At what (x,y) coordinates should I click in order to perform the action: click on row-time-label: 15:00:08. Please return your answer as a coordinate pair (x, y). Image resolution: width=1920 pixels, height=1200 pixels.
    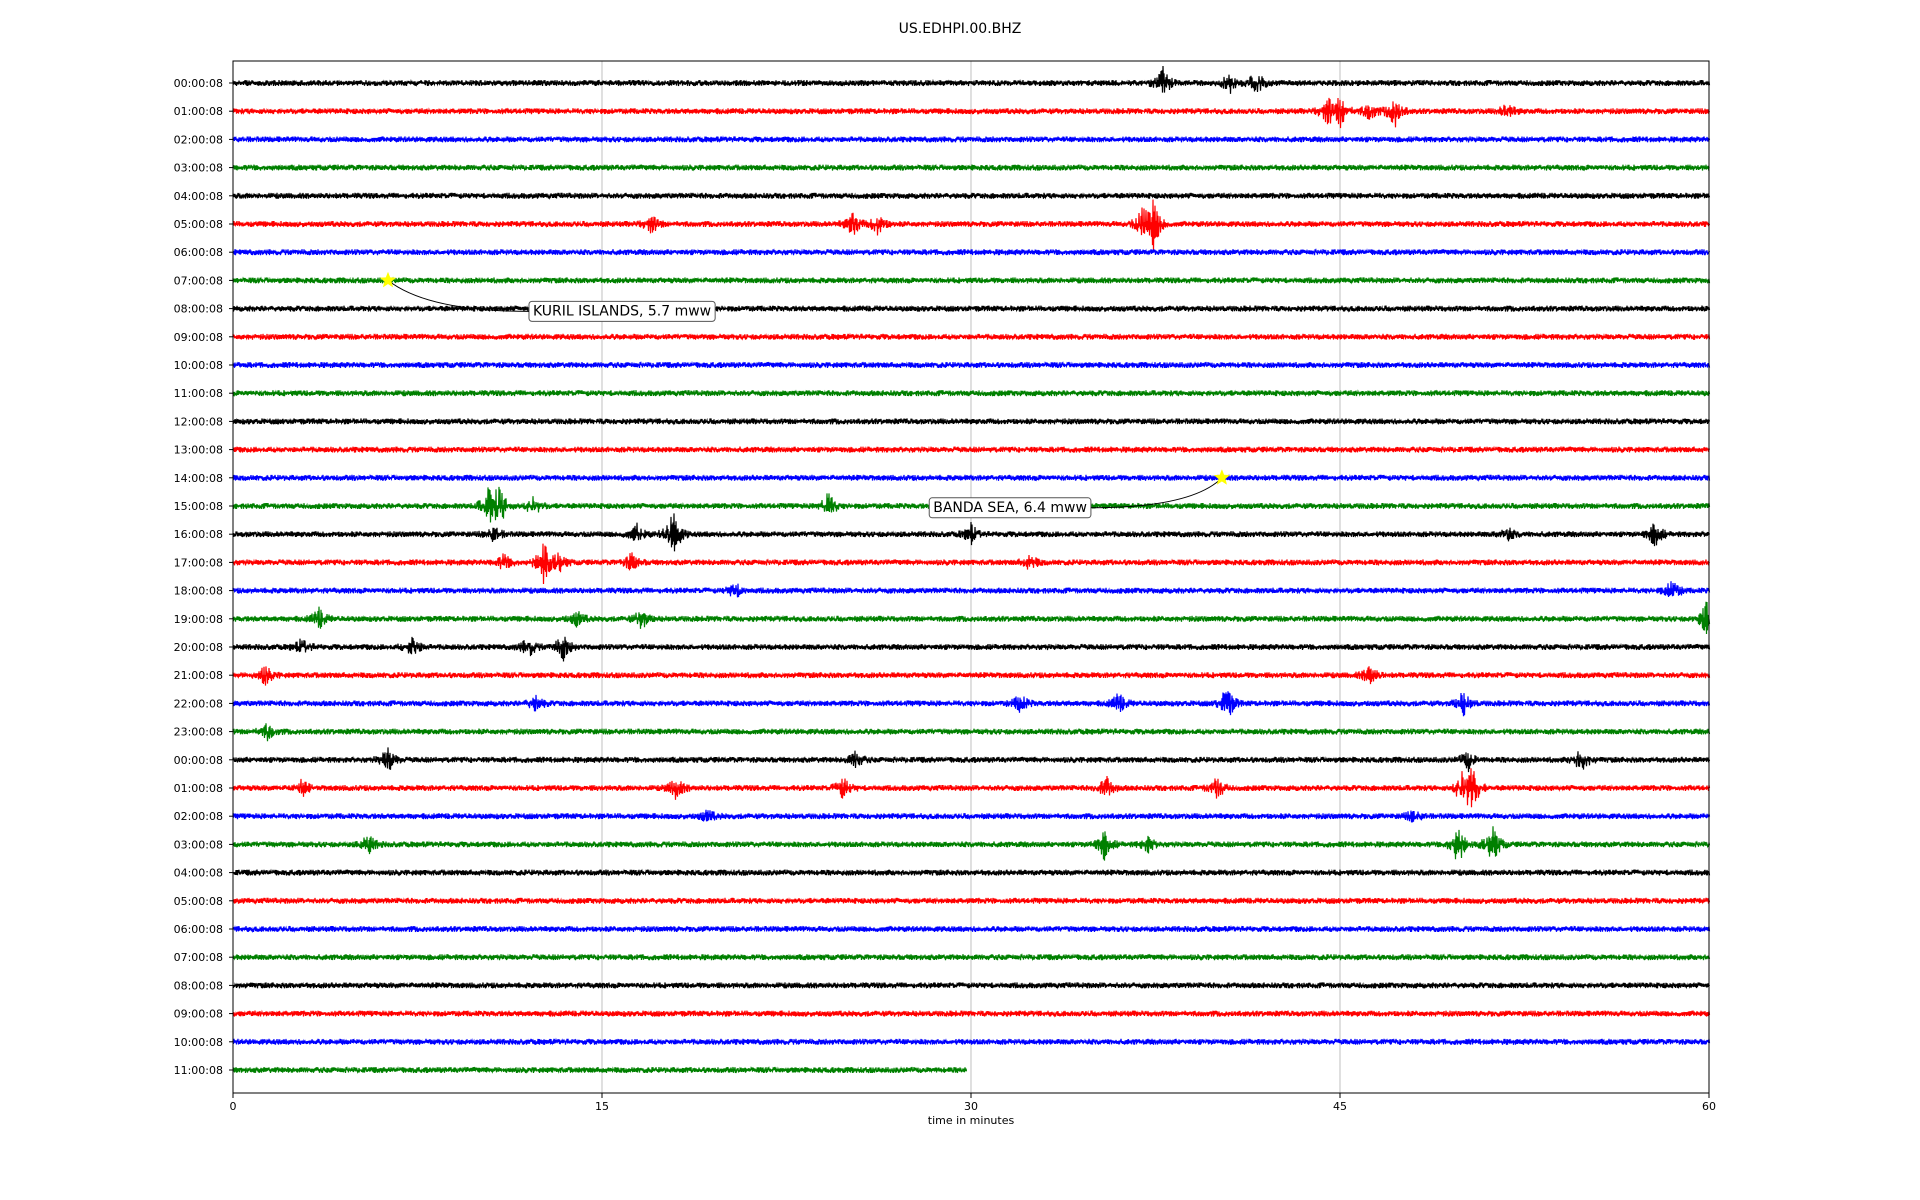
    Looking at the image, I should click on (198, 506).